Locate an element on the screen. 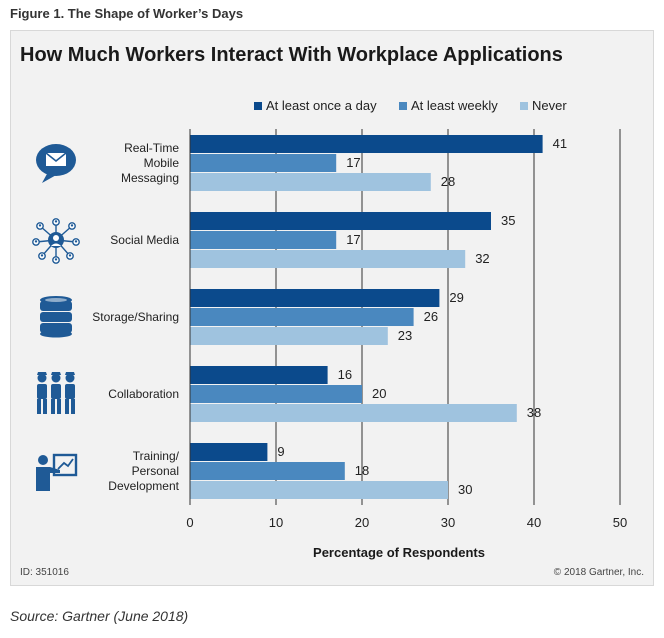 This screenshot has height=638, width=664. category-label: Mobile is located at coordinates (162, 163).